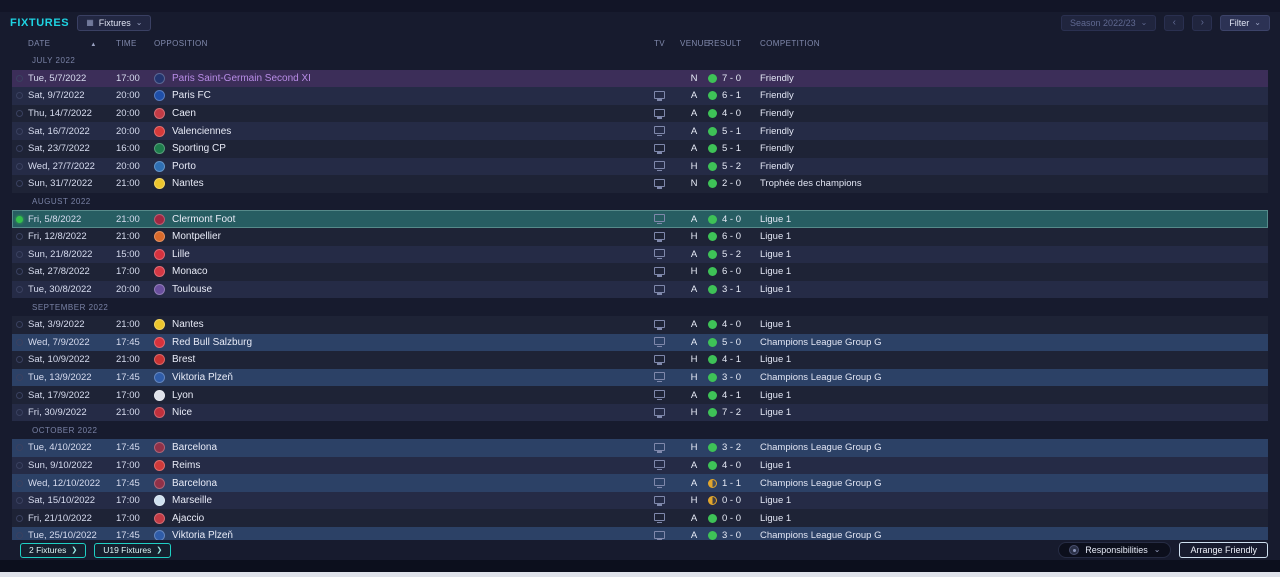 The width and height of the screenshot is (1280, 577). What do you see at coordinates (204, 219) in the screenshot?
I see `opposition-name: Clermont Foot` at bounding box center [204, 219].